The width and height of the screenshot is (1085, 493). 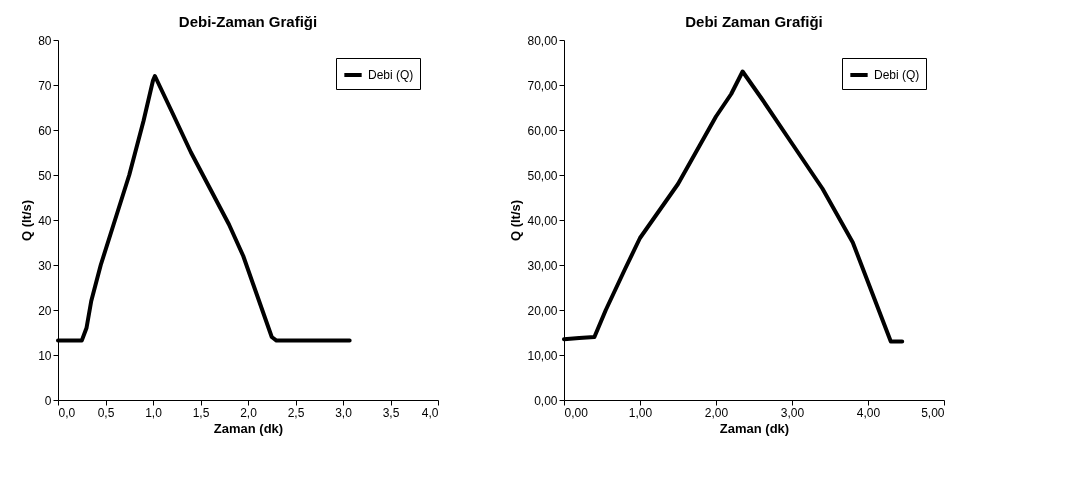 What do you see at coordinates (45, 130) in the screenshot?
I see `y-tick-label: 60` at bounding box center [45, 130].